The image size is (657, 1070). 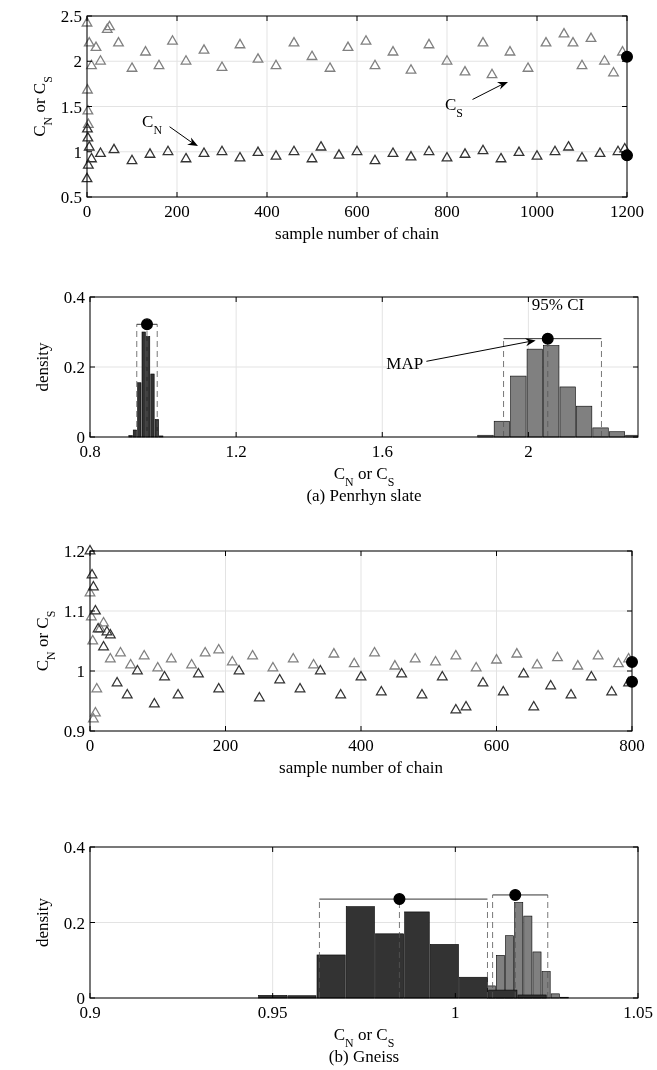 I want to click on y-tick-label: 1.1, so click(x=74, y=611).